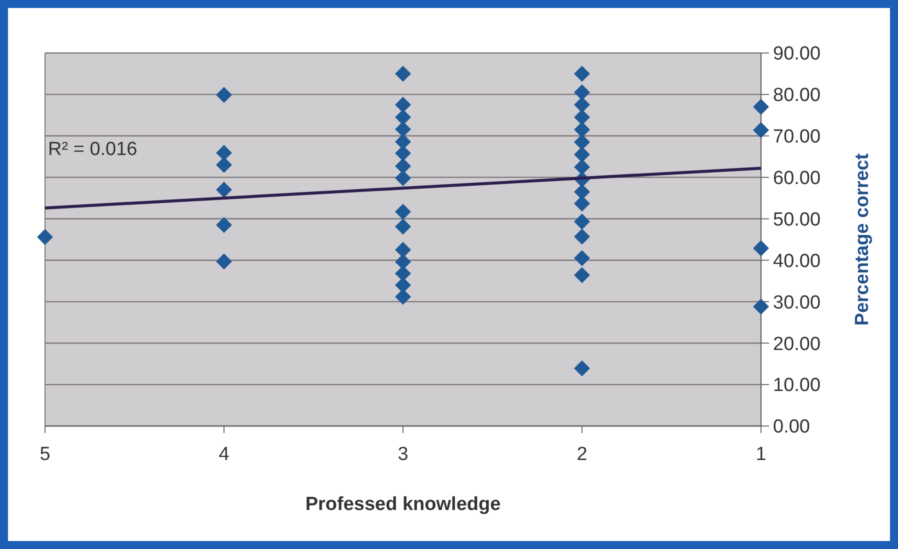 The image size is (898, 549). Describe the element at coordinates (797, 385) in the screenshot. I see `y-tick-label: 10.00` at that location.